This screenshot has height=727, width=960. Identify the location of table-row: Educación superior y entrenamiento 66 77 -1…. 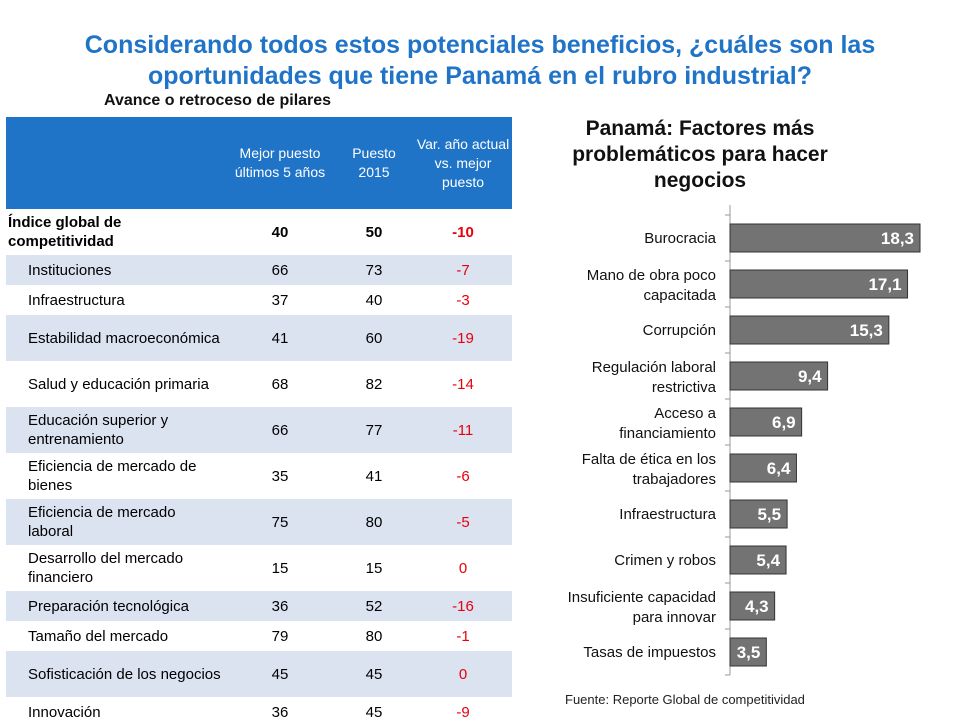
(259, 430).